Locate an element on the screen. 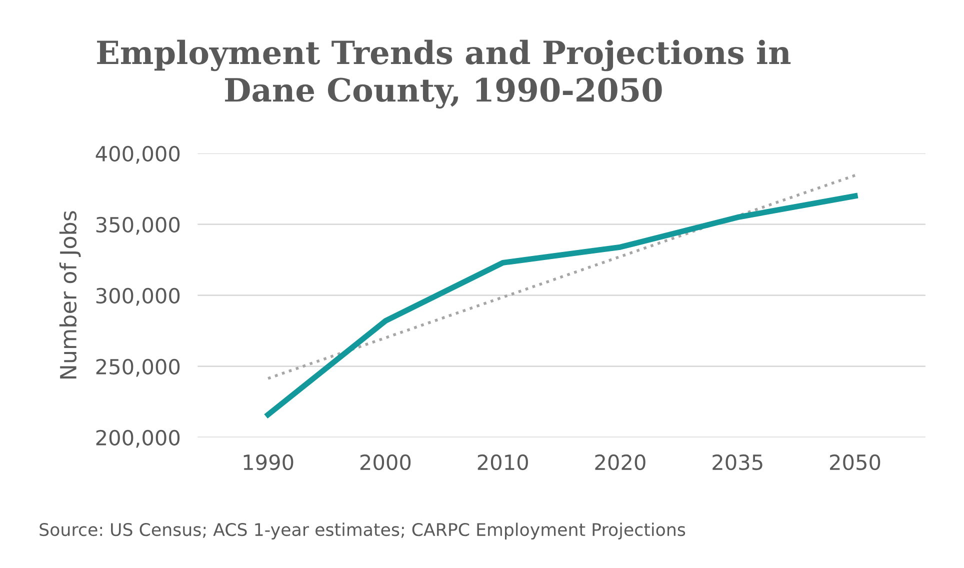 This screenshot has height=568, width=964. y-tick-label: 400,000 is located at coordinates (138, 155).